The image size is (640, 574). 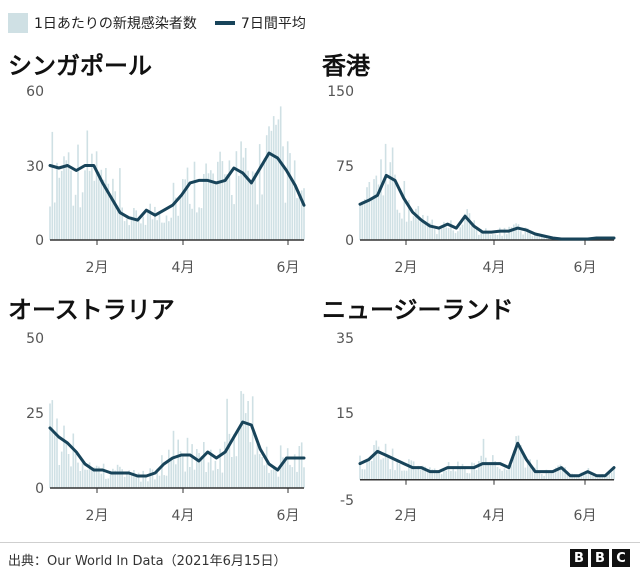 I want to click on legend-bars-label: 1日あたりの新規感染者数, so click(x=115, y=24).